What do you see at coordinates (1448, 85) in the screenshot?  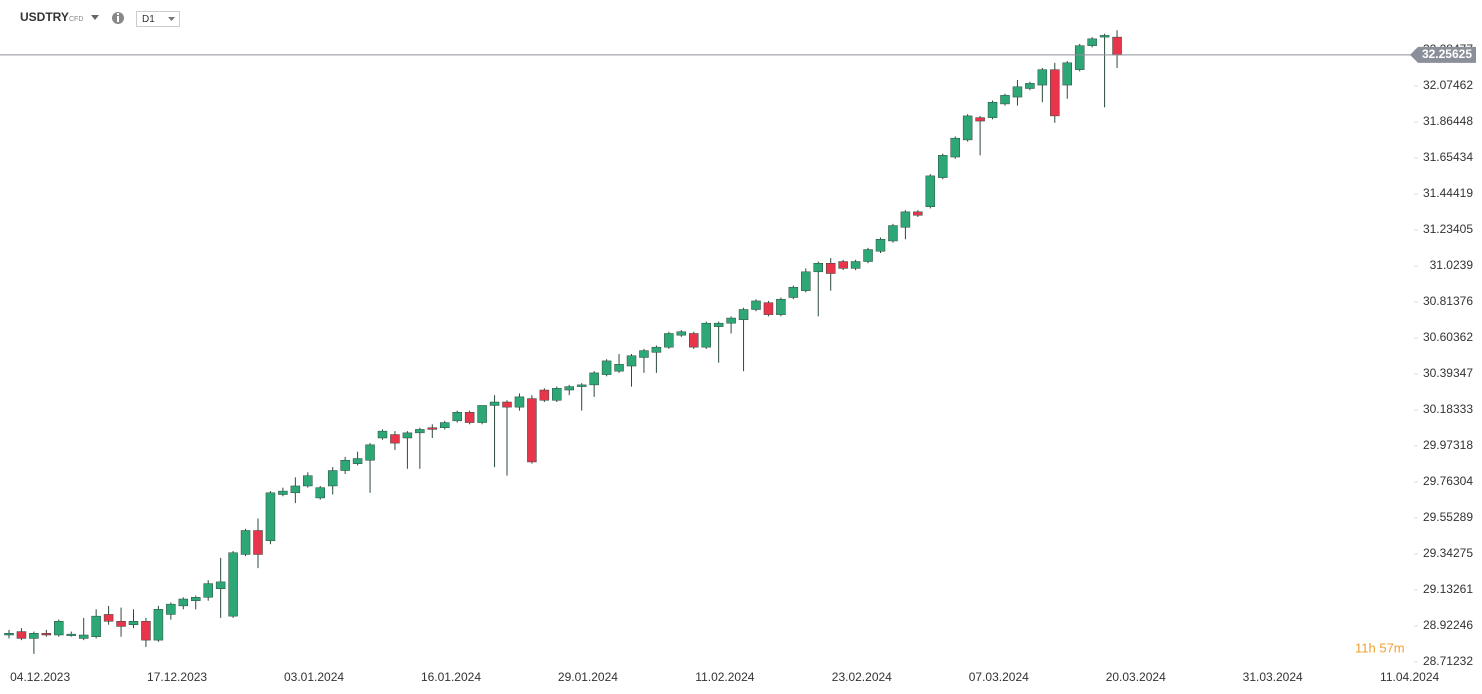 I see `y-tick-label: 32.07462` at bounding box center [1448, 85].